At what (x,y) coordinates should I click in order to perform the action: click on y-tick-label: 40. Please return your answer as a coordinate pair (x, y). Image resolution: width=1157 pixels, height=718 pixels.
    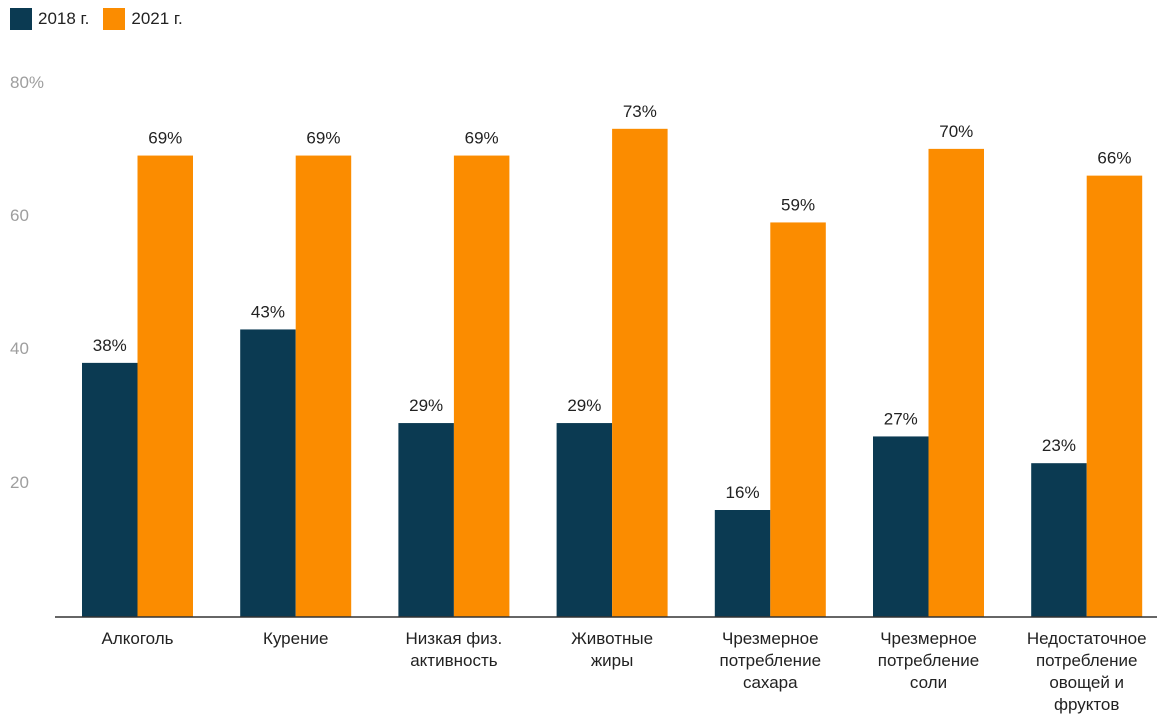
    Looking at the image, I should click on (19, 348).